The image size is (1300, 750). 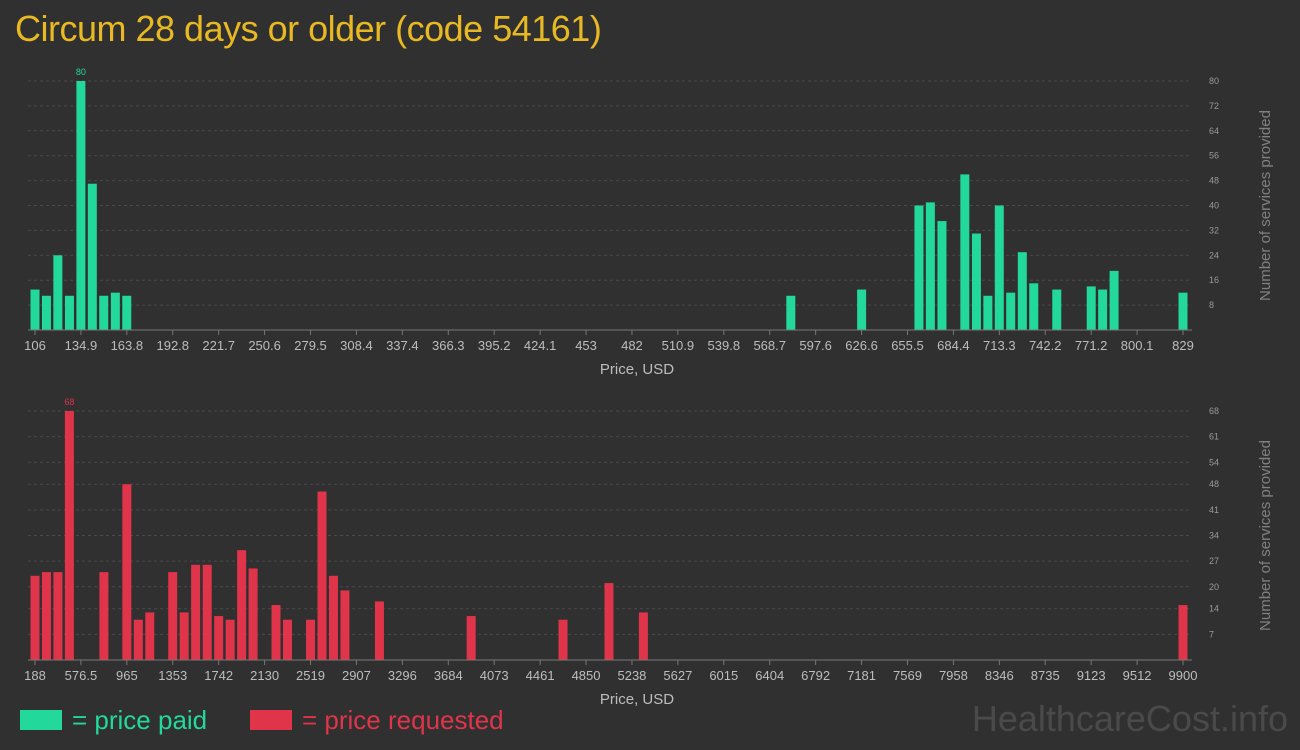 What do you see at coordinates (1214, 255) in the screenshot?
I see `paid-y-tick-label: 24` at bounding box center [1214, 255].